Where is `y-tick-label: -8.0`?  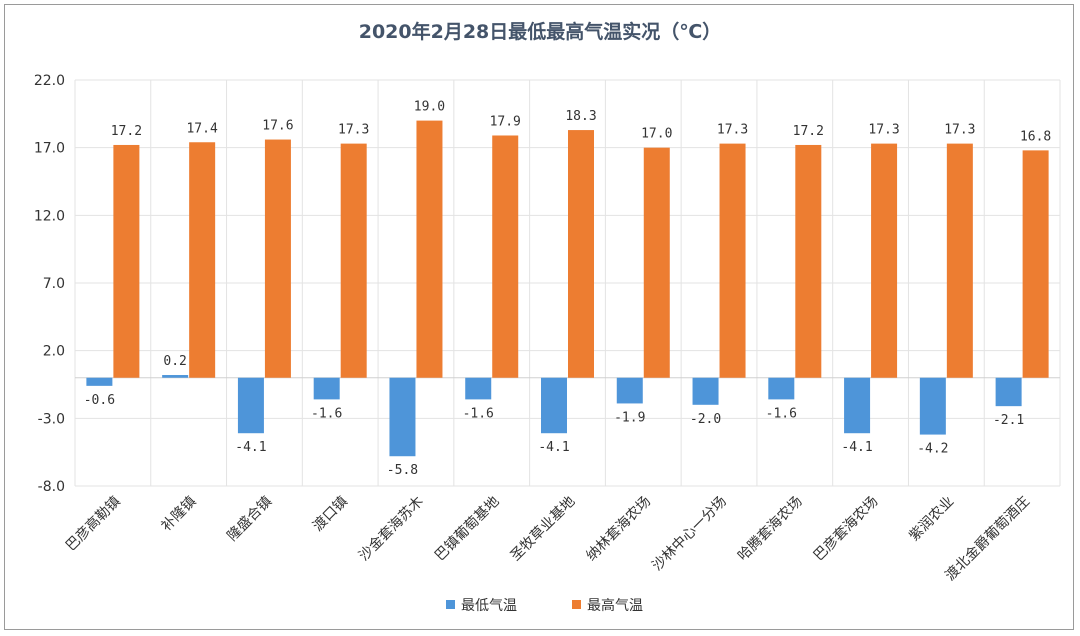 y-tick-label: -8.0 is located at coordinates (51, 487).